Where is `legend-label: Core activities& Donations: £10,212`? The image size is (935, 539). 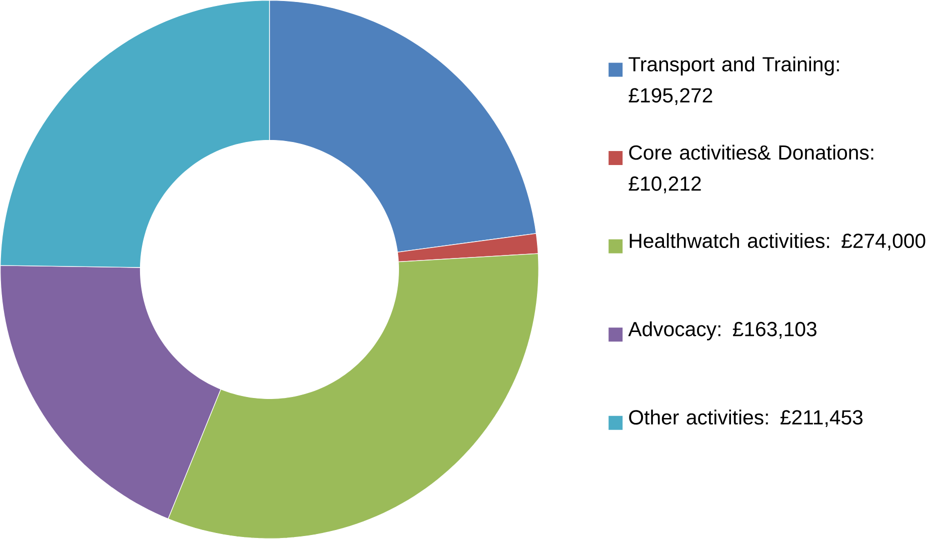
legend-label: Core activities& Donations: £10,212 is located at coordinates (751, 169).